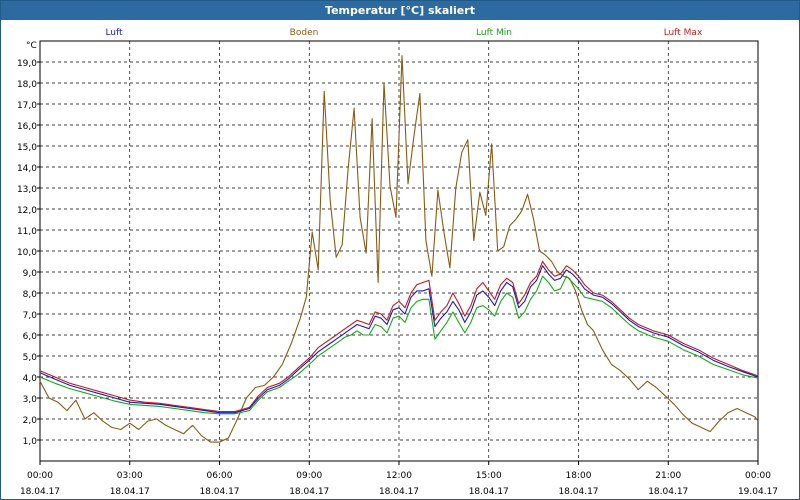 The height and width of the screenshot is (500, 800). I want to click on legend-entry-luft: Luft, so click(114, 33).